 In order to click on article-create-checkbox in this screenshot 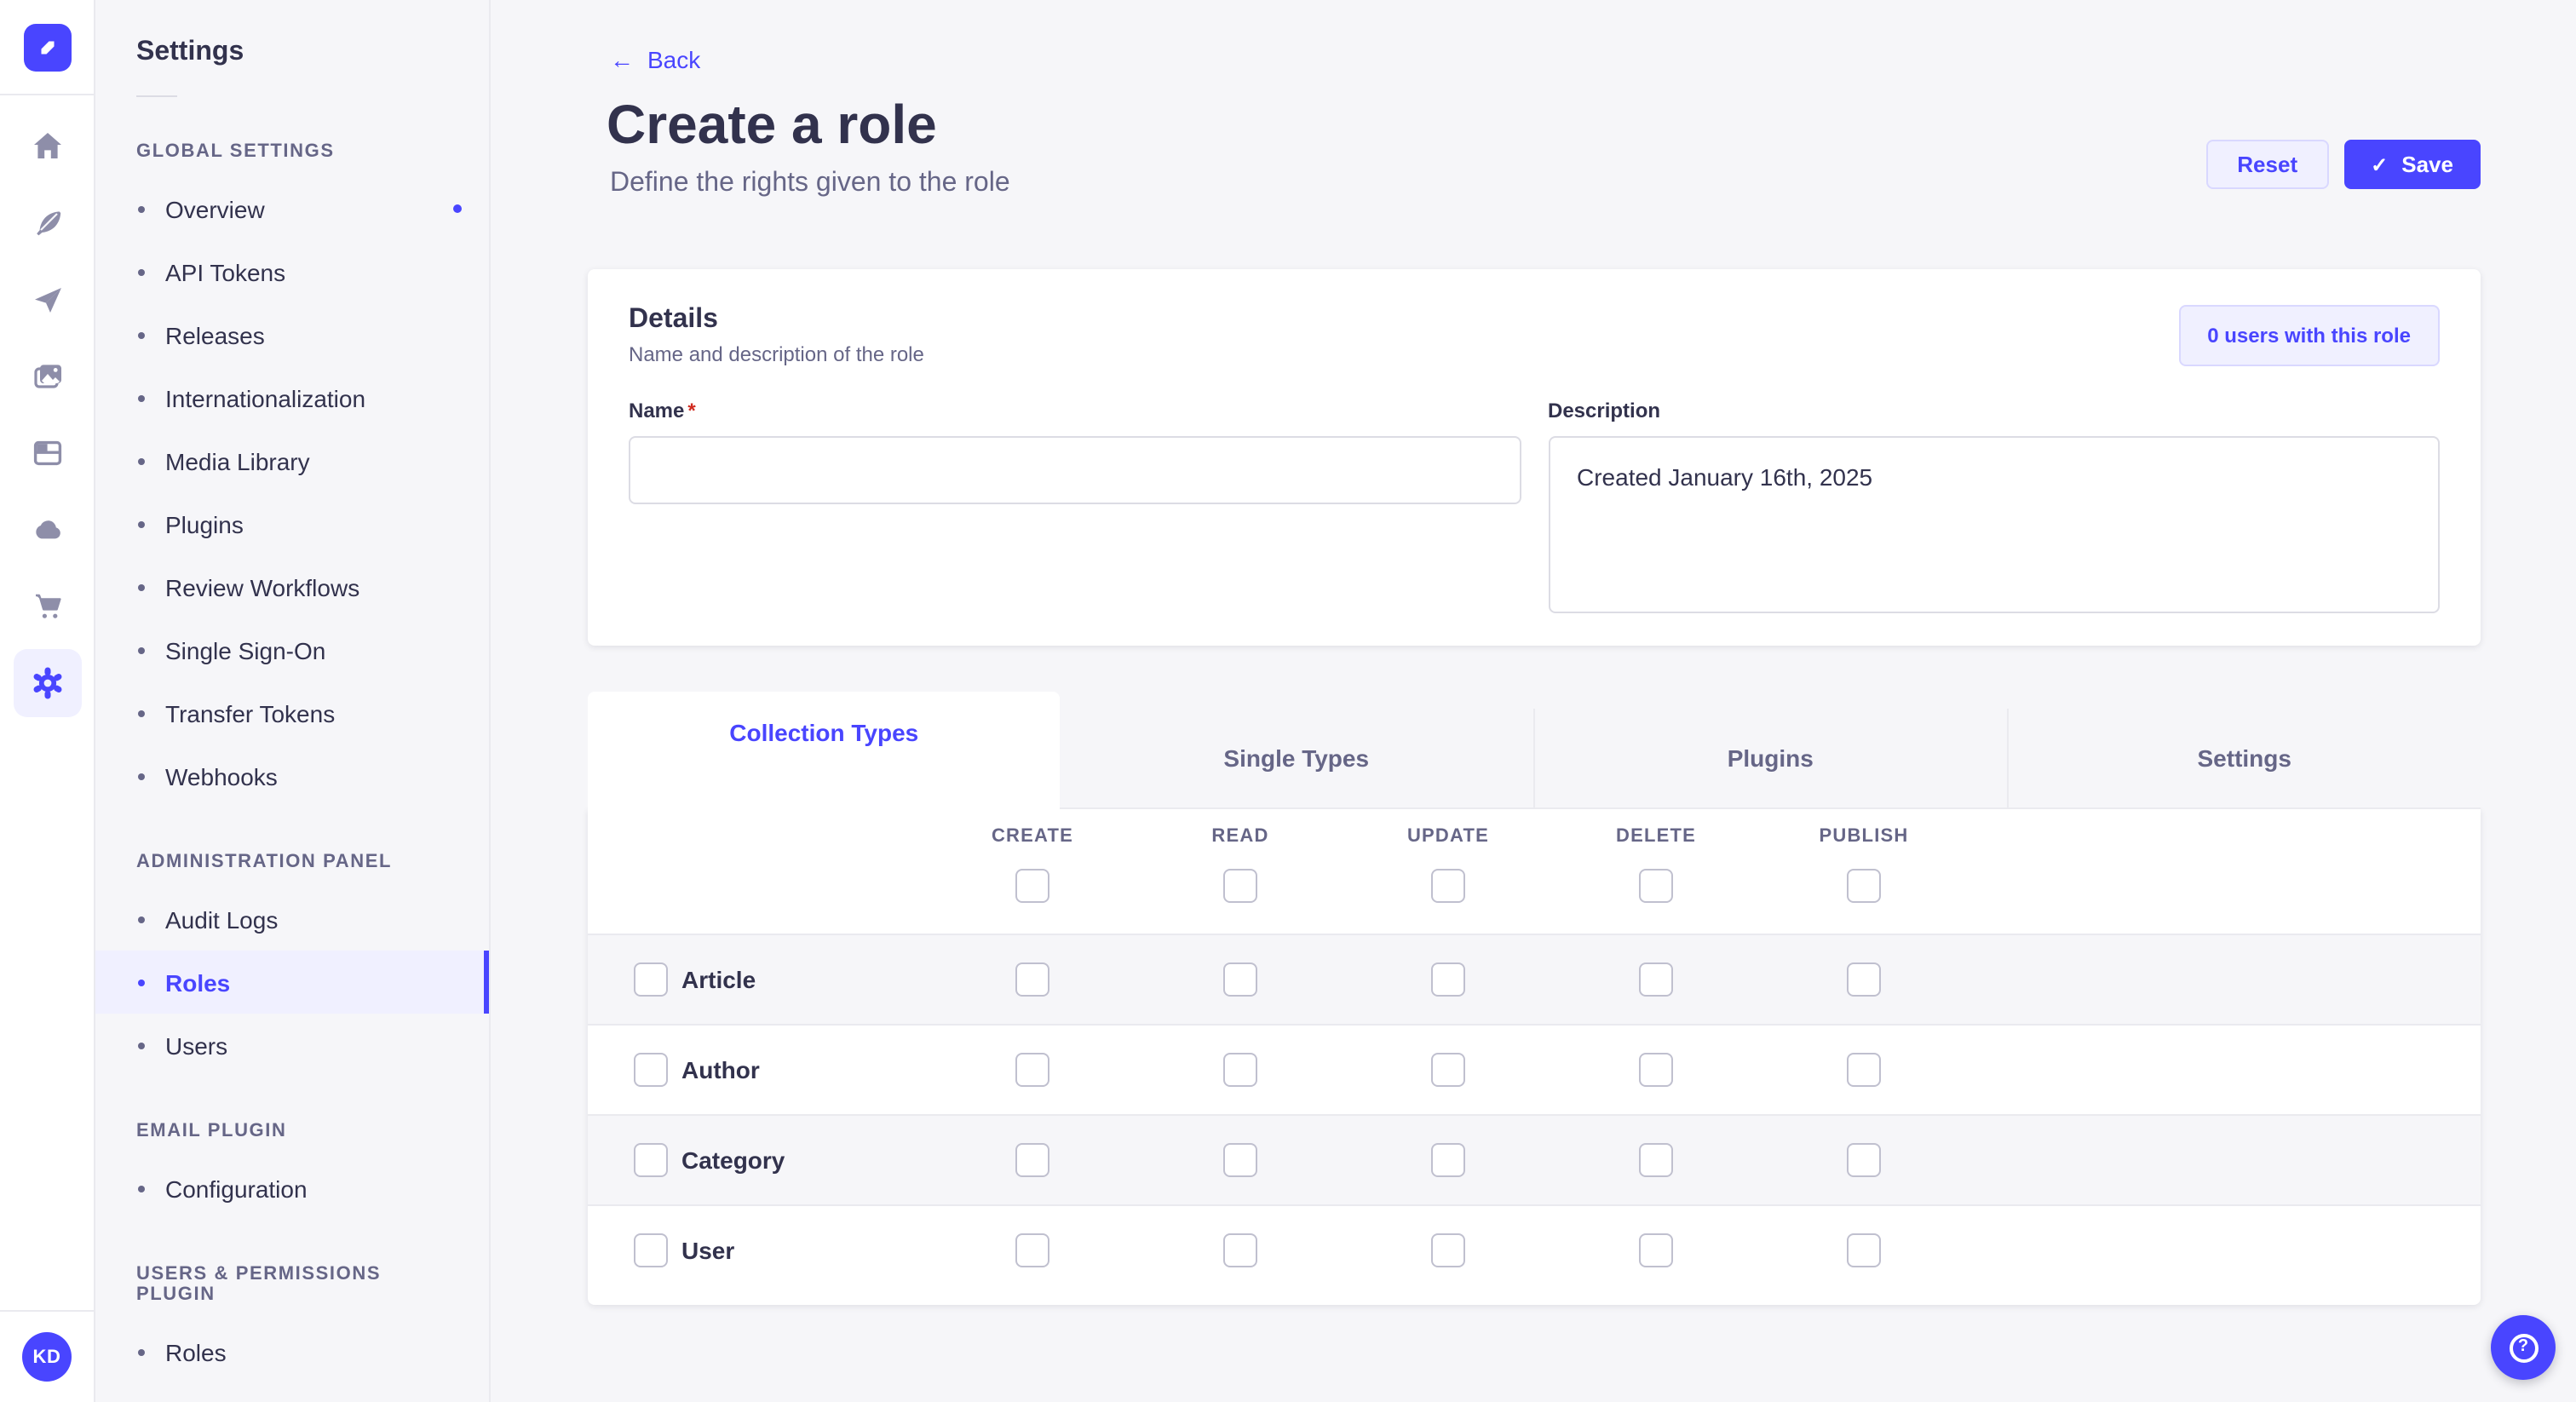, I will do `click(1032, 979)`.